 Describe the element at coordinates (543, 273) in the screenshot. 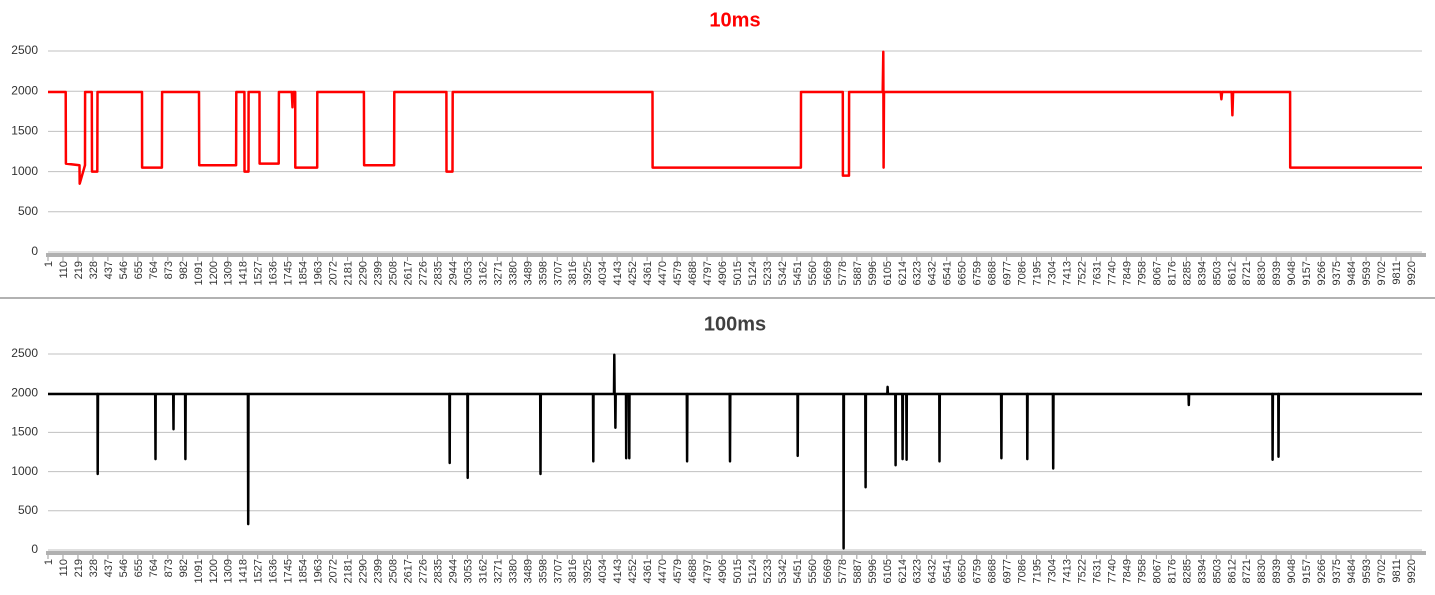

I see `x-tick-label: 3598` at that location.